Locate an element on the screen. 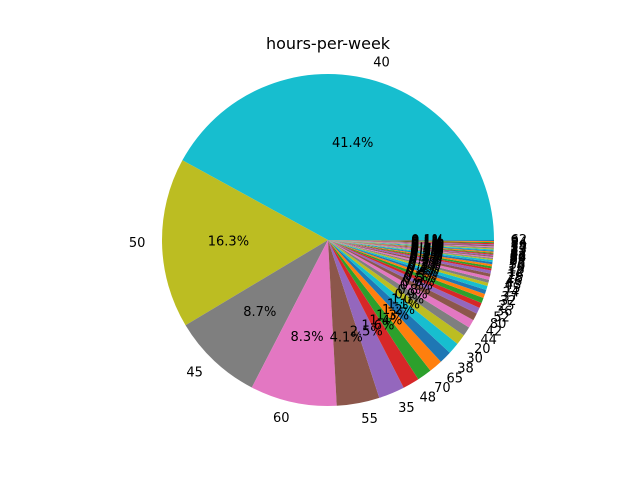  pct-label-27: 0.1% is located at coordinates (427, 244).